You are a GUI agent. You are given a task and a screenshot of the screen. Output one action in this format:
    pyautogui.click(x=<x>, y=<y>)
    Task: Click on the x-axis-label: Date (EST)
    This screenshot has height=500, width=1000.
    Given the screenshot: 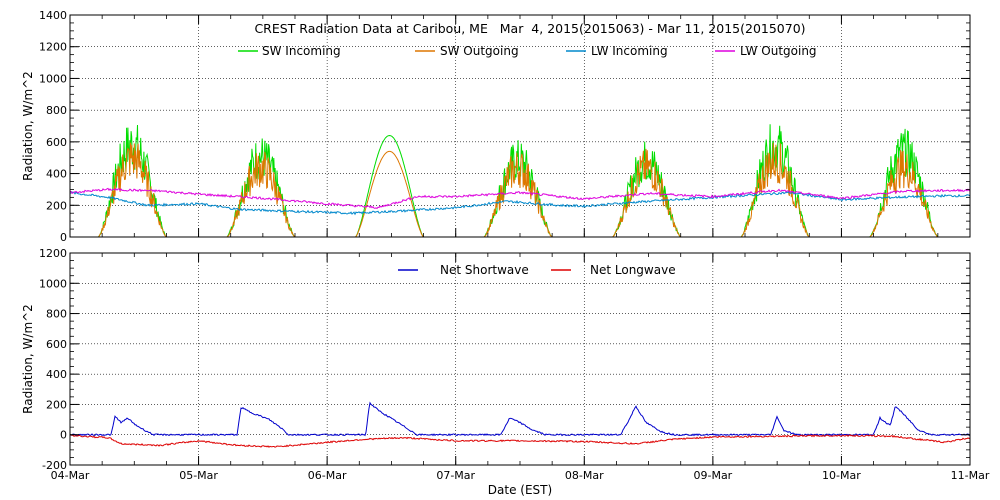 What is the action you would take?
    pyautogui.click(x=520, y=490)
    